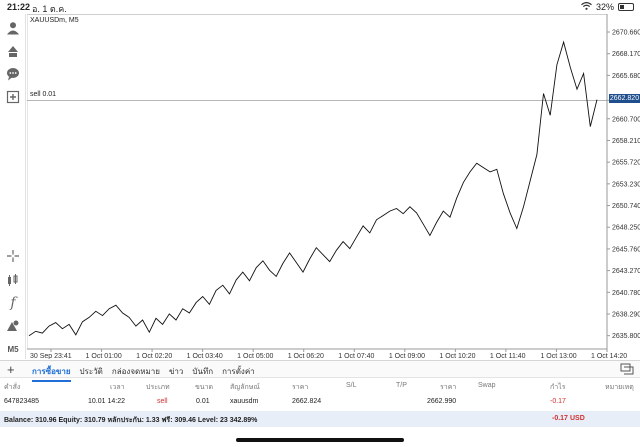  I want to click on tab-settings: การตั้งค่า, so click(238, 371).